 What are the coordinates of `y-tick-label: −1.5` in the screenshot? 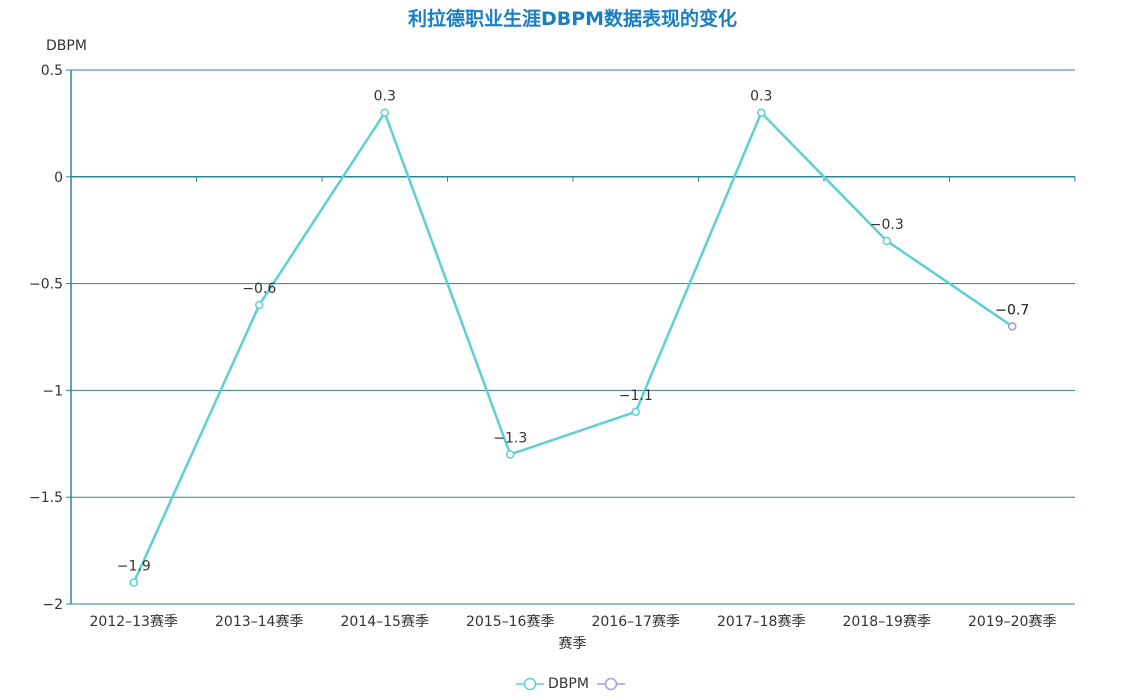 It's located at (46, 498).